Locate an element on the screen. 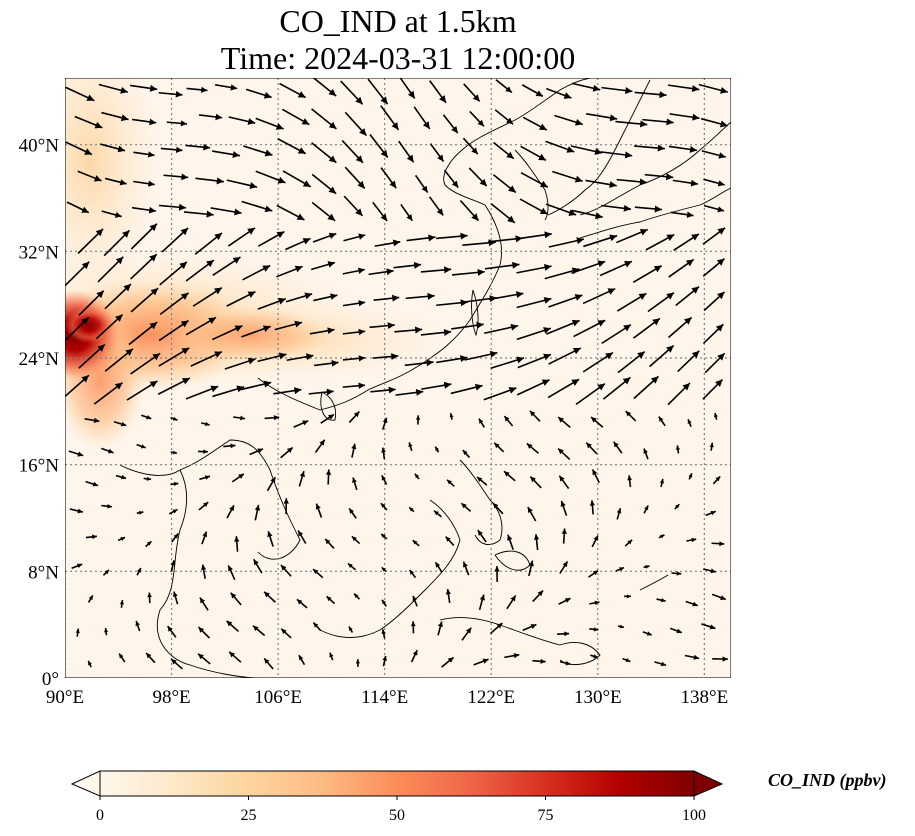 This screenshot has width=915, height=836. lon-tick-label: 106°E is located at coordinates (278, 697).